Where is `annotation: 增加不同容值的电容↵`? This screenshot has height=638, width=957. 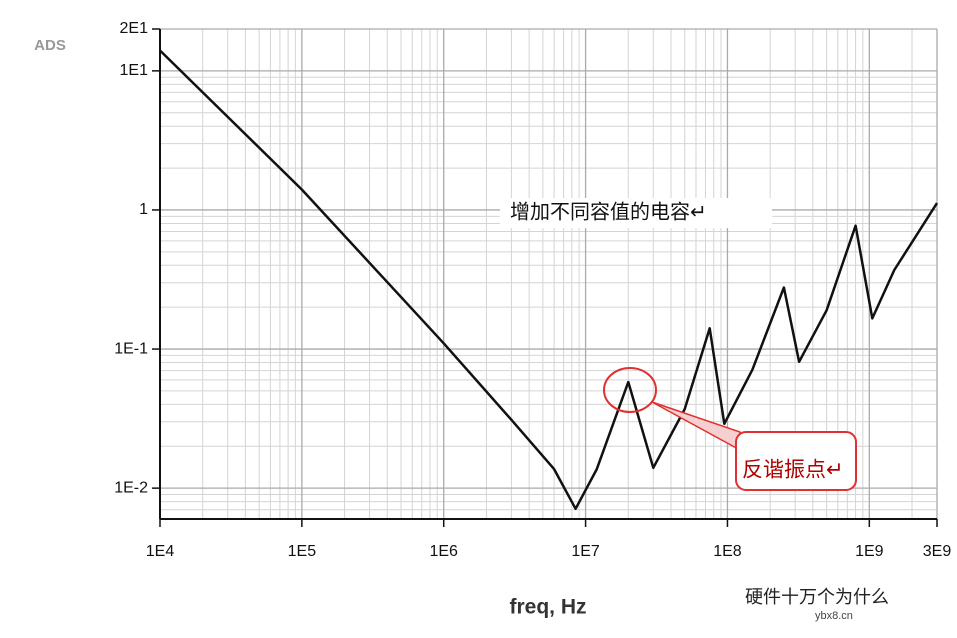
annotation: 增加不同容值的电容↵ is located at coordinates (608, 211).